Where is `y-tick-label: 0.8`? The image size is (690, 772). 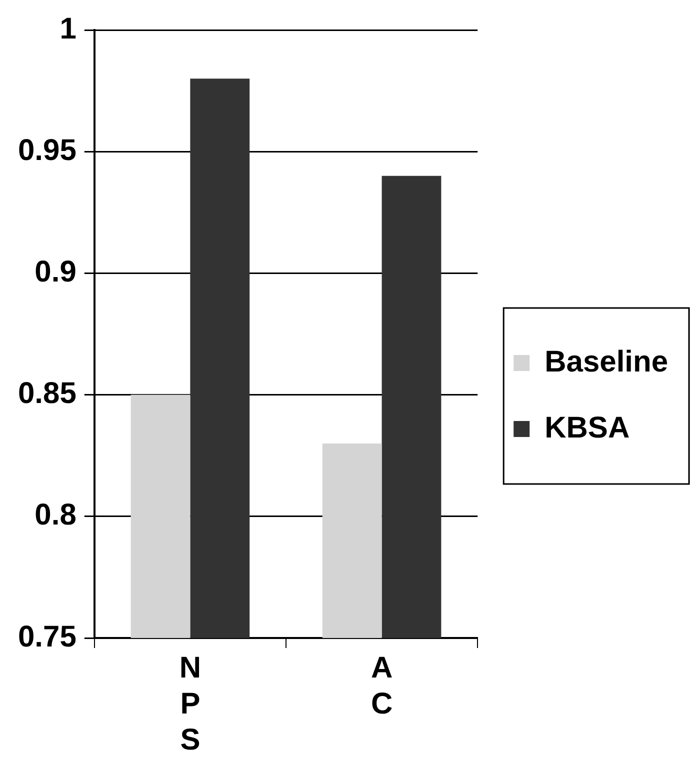 y-tick-label: 0.8 is located at coordinates (55, 515).